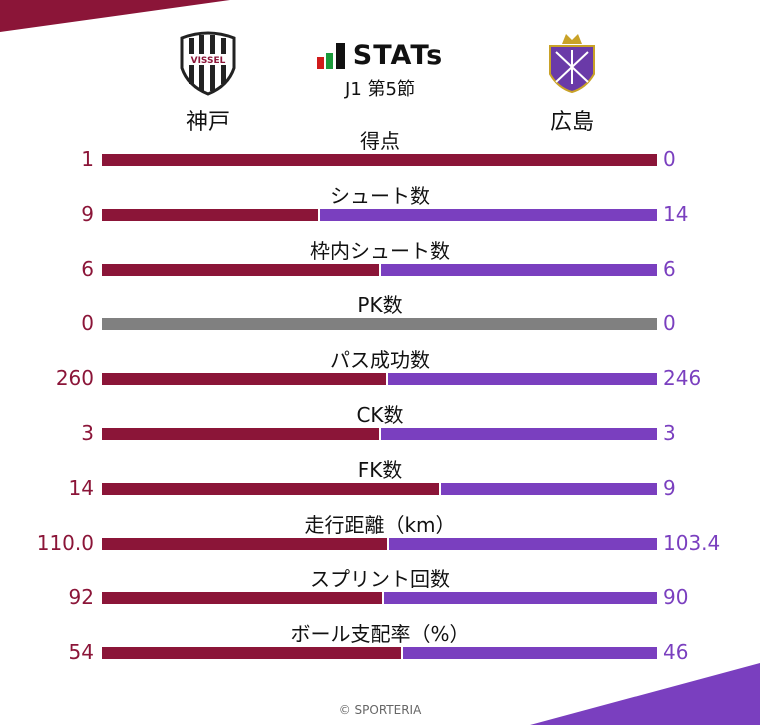 The height and width of the screenshot is (725, 760). I want to click on stat-row: PK数 0 0, so click(380, 316).